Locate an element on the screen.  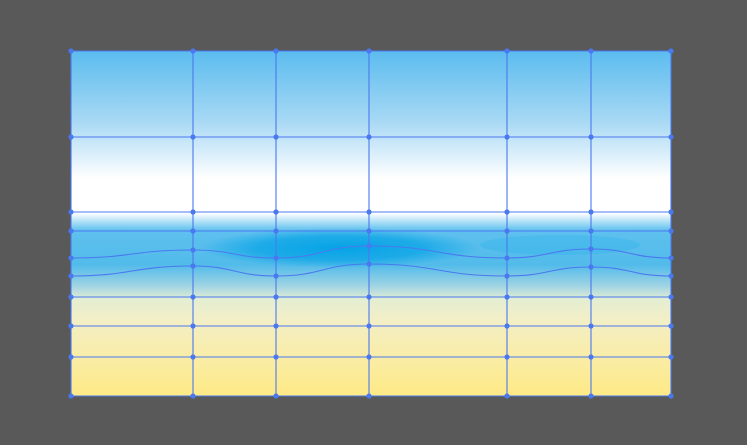
deep-water-highlight-right is located at coordinates (560, 245).